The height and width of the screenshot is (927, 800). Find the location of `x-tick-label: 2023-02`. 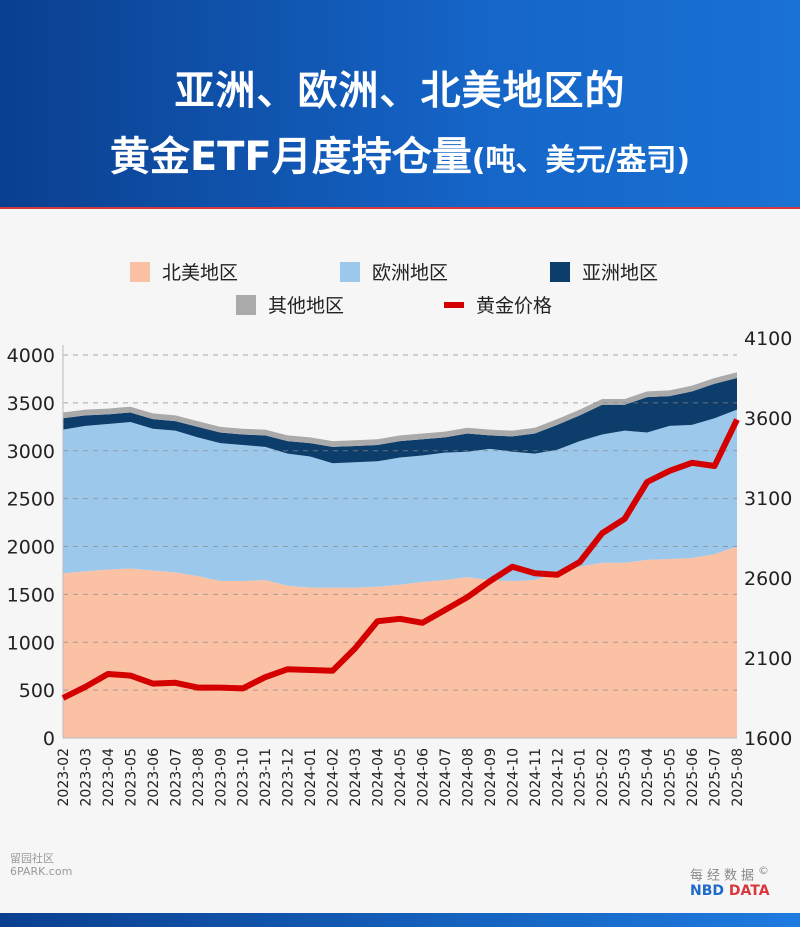

x-tick-label: 2023-02 is located at coordinates (64, 777).